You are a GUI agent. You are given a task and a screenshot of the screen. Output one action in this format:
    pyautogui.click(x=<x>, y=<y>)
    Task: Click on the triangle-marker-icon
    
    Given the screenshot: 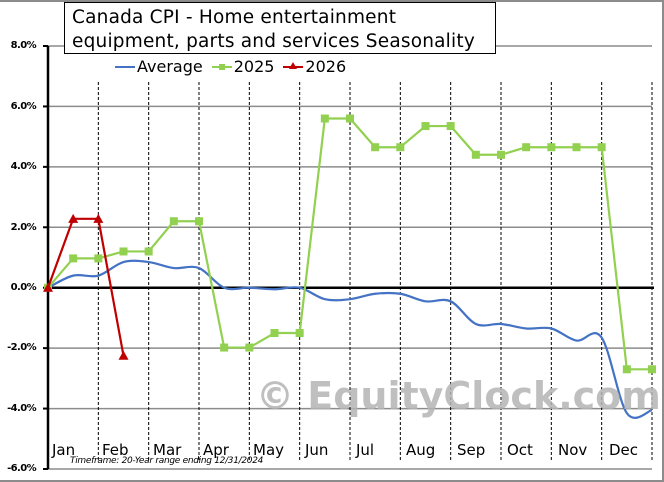 What is the action you would take?
    pyautogui.click(x=293, y=67)
    